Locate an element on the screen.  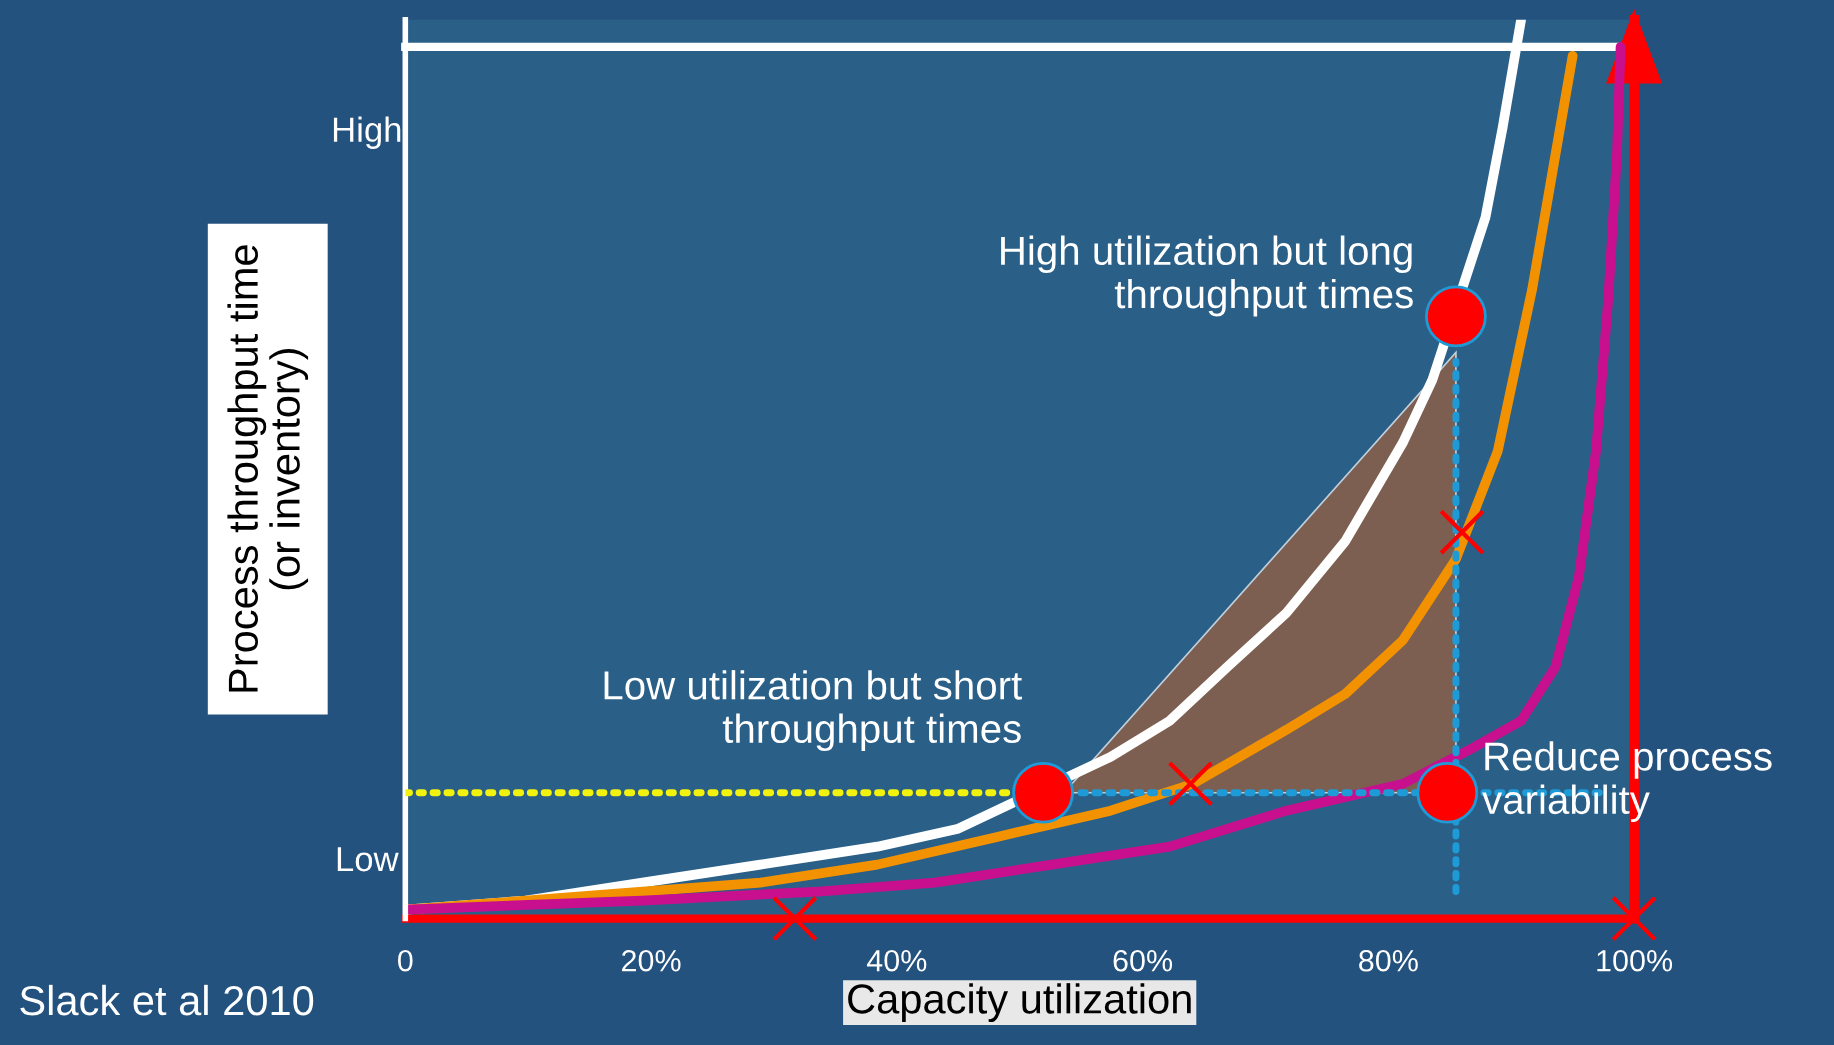
text: Slack et al 2010 is located at coordinates (167, 1000).